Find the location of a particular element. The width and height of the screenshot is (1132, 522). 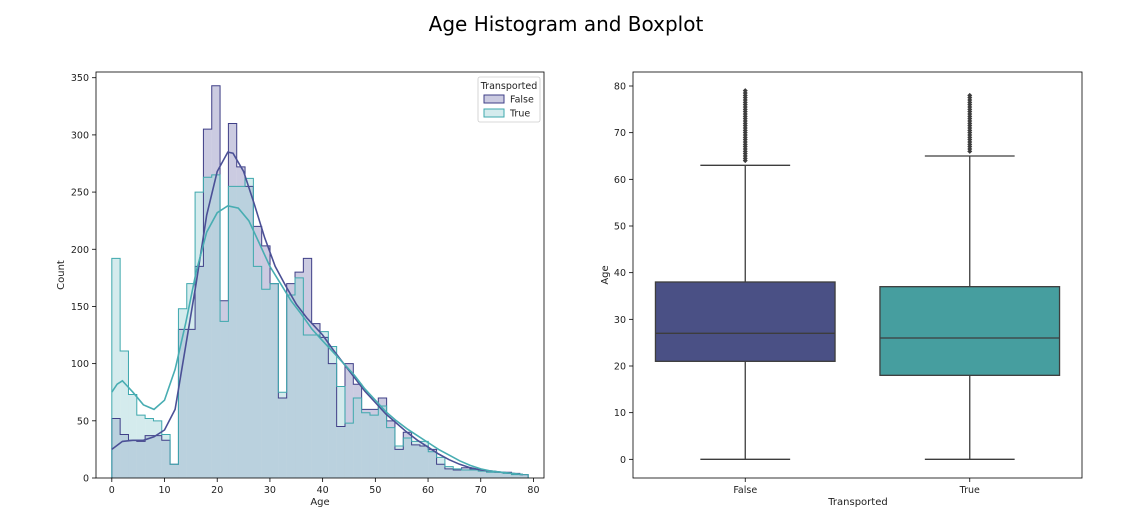

hist-xtick-label: 60 is located at coordinates (428, 490).